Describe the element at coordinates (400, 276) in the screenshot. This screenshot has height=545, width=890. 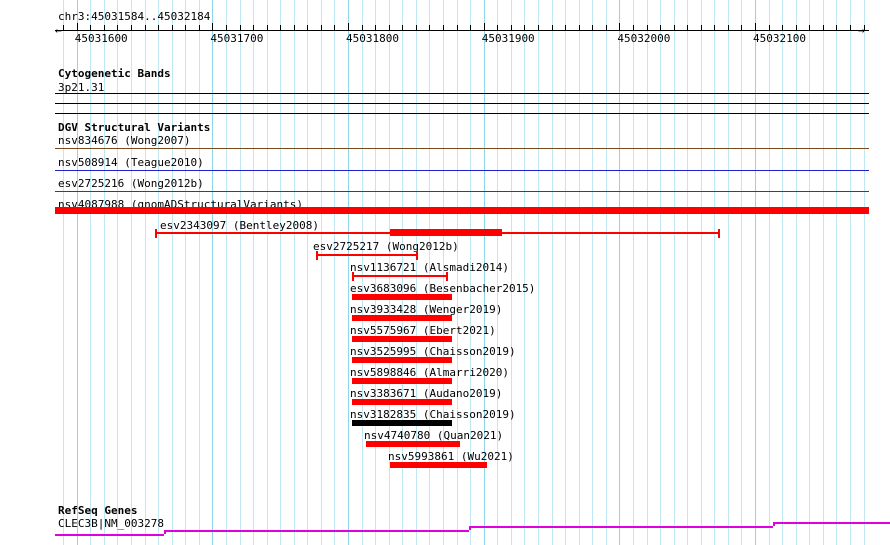
I see `variant-line-nsv1136721` at that location.